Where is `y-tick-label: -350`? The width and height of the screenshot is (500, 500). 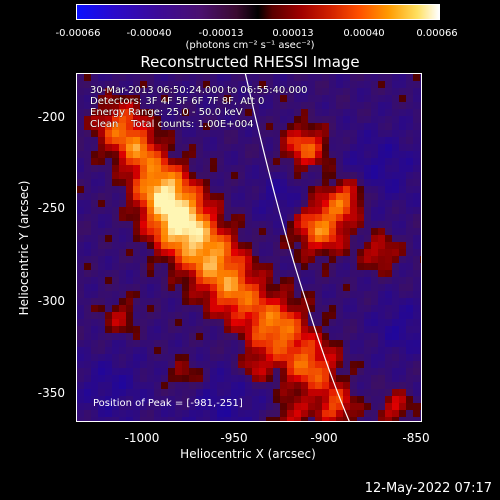 y-tick-label: -350 is located at coordinates (51, 393).